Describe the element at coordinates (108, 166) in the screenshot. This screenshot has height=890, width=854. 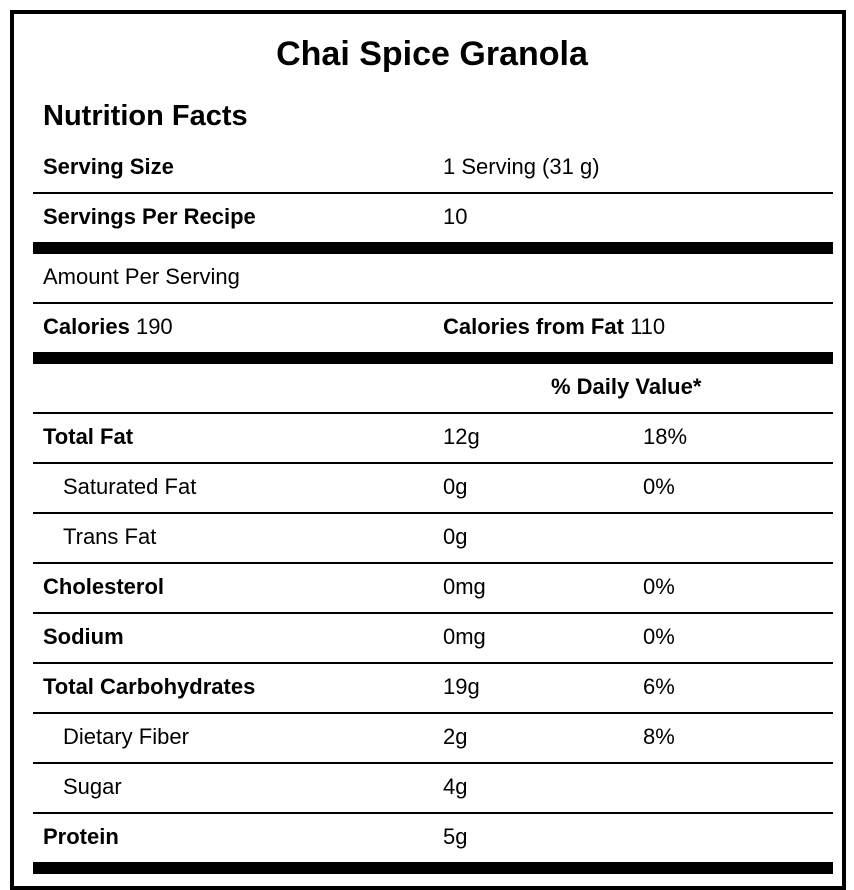
I see `serving-size-label: Serving Size` at that location.